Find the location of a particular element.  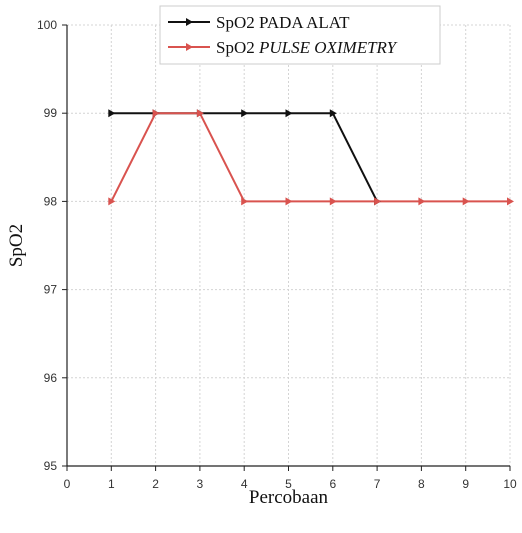

legend-label-1: SpO2 PULSE OXIMETRY is located at coordinates (307, 47).